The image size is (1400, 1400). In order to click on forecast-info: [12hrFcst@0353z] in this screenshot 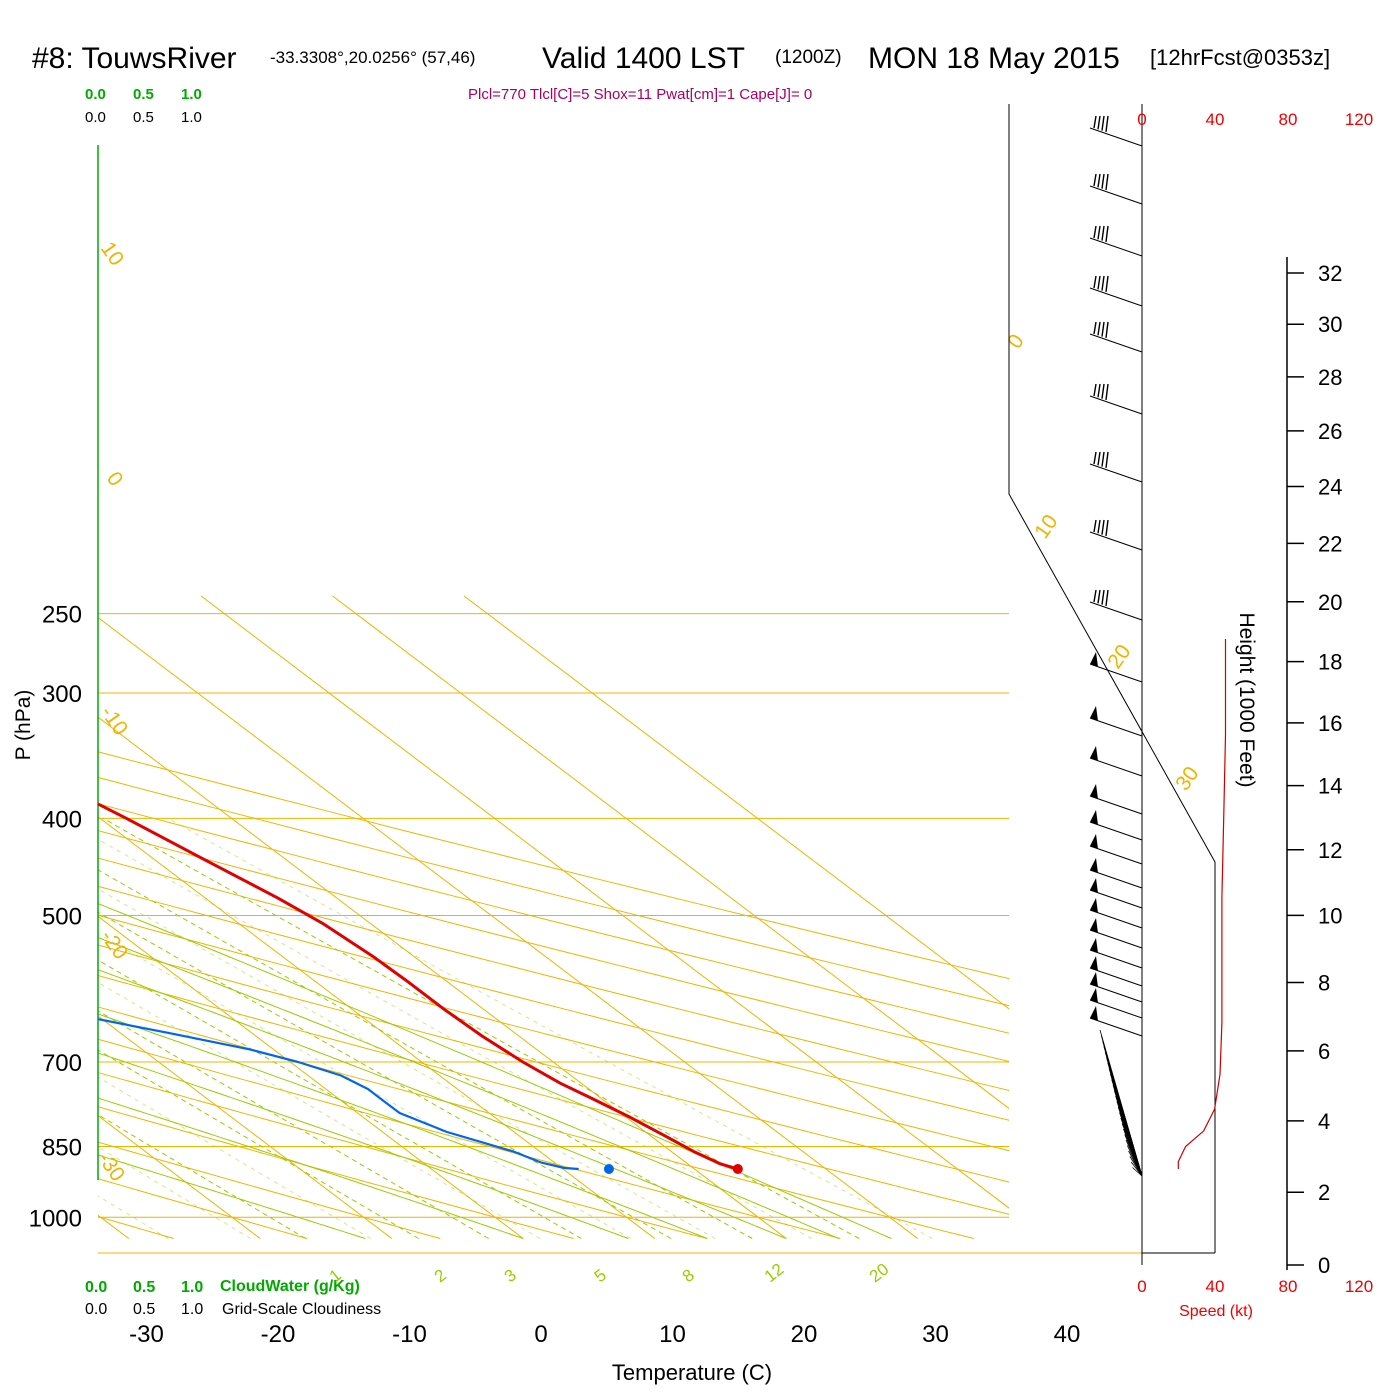, I will do `click(1240, 57)`.